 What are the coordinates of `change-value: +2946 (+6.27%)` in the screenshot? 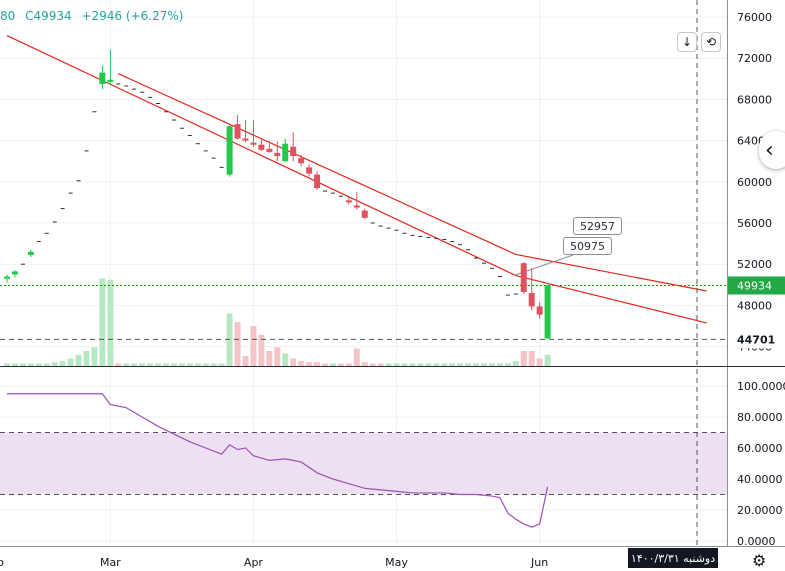 It's located at (132, 16).